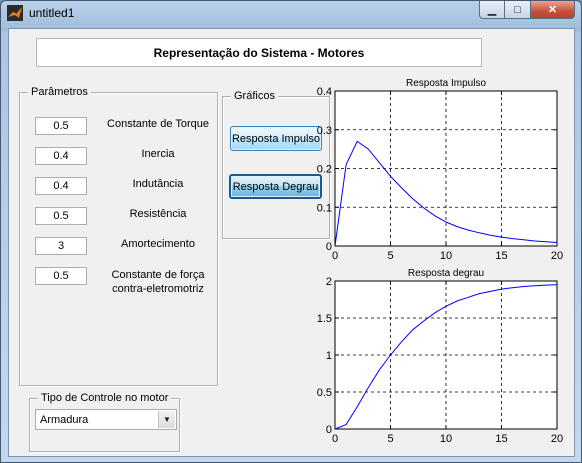 This screenshot has height=463, width=582. I want to click on minimize-button: ▁, so click(492, 10).